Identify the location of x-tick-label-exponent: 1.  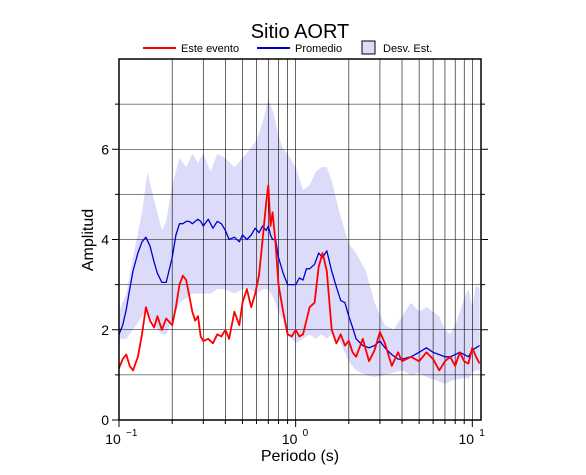
(482, 433).